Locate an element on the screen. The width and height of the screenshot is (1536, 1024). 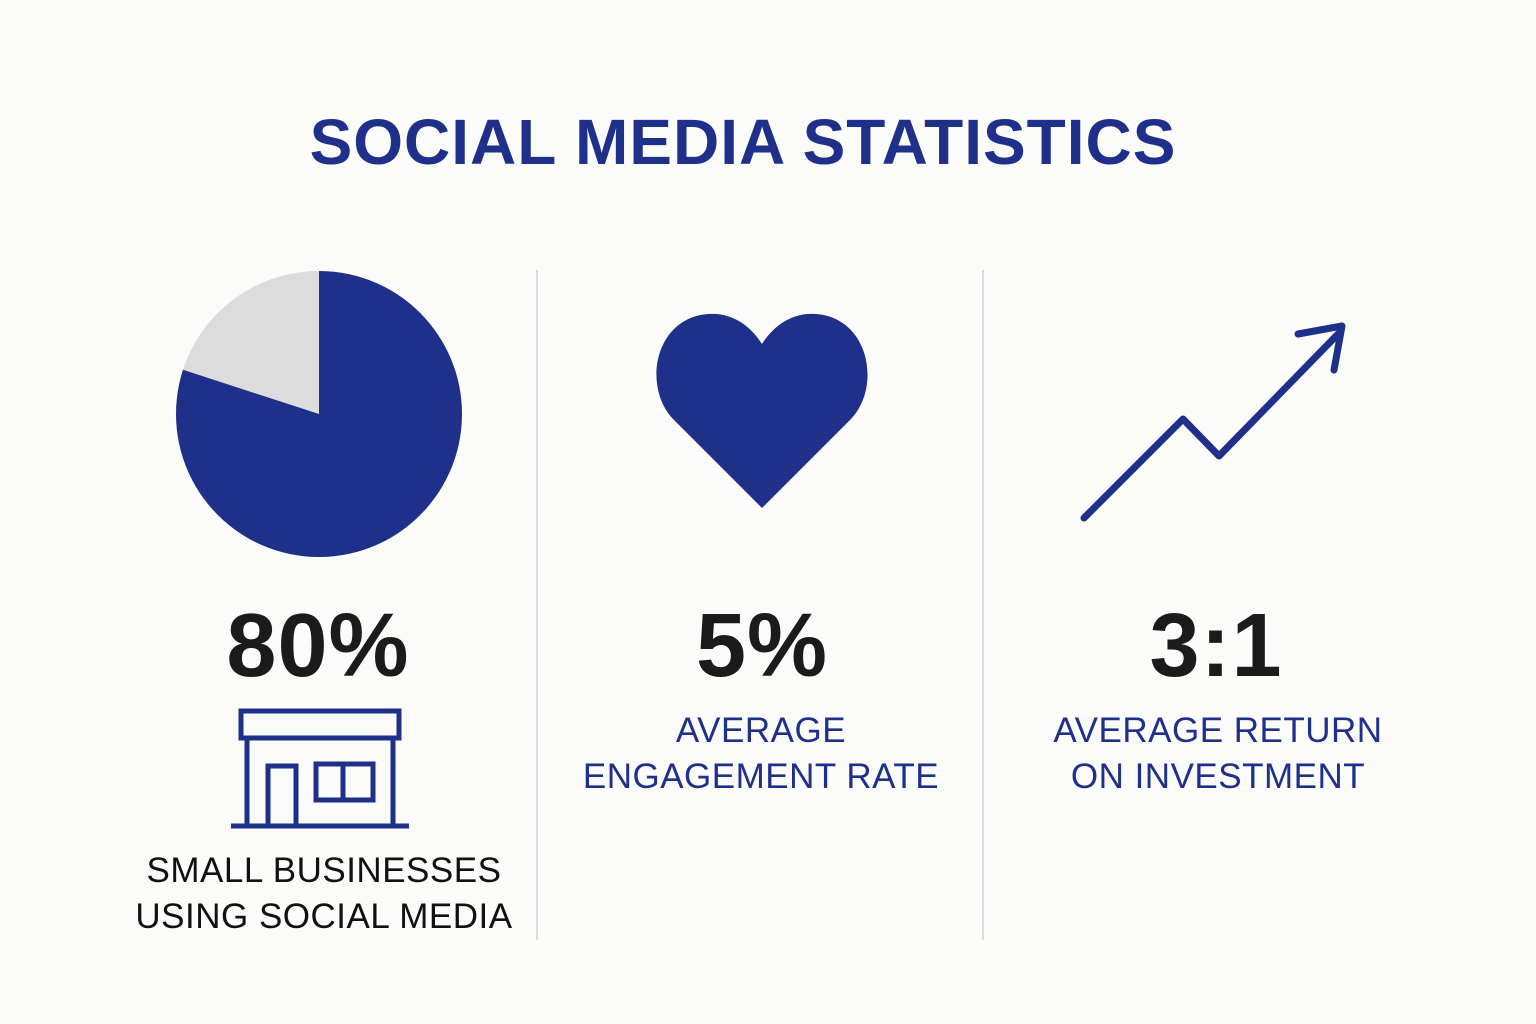
stat-value: 5% is located at coordinates (762, 646).